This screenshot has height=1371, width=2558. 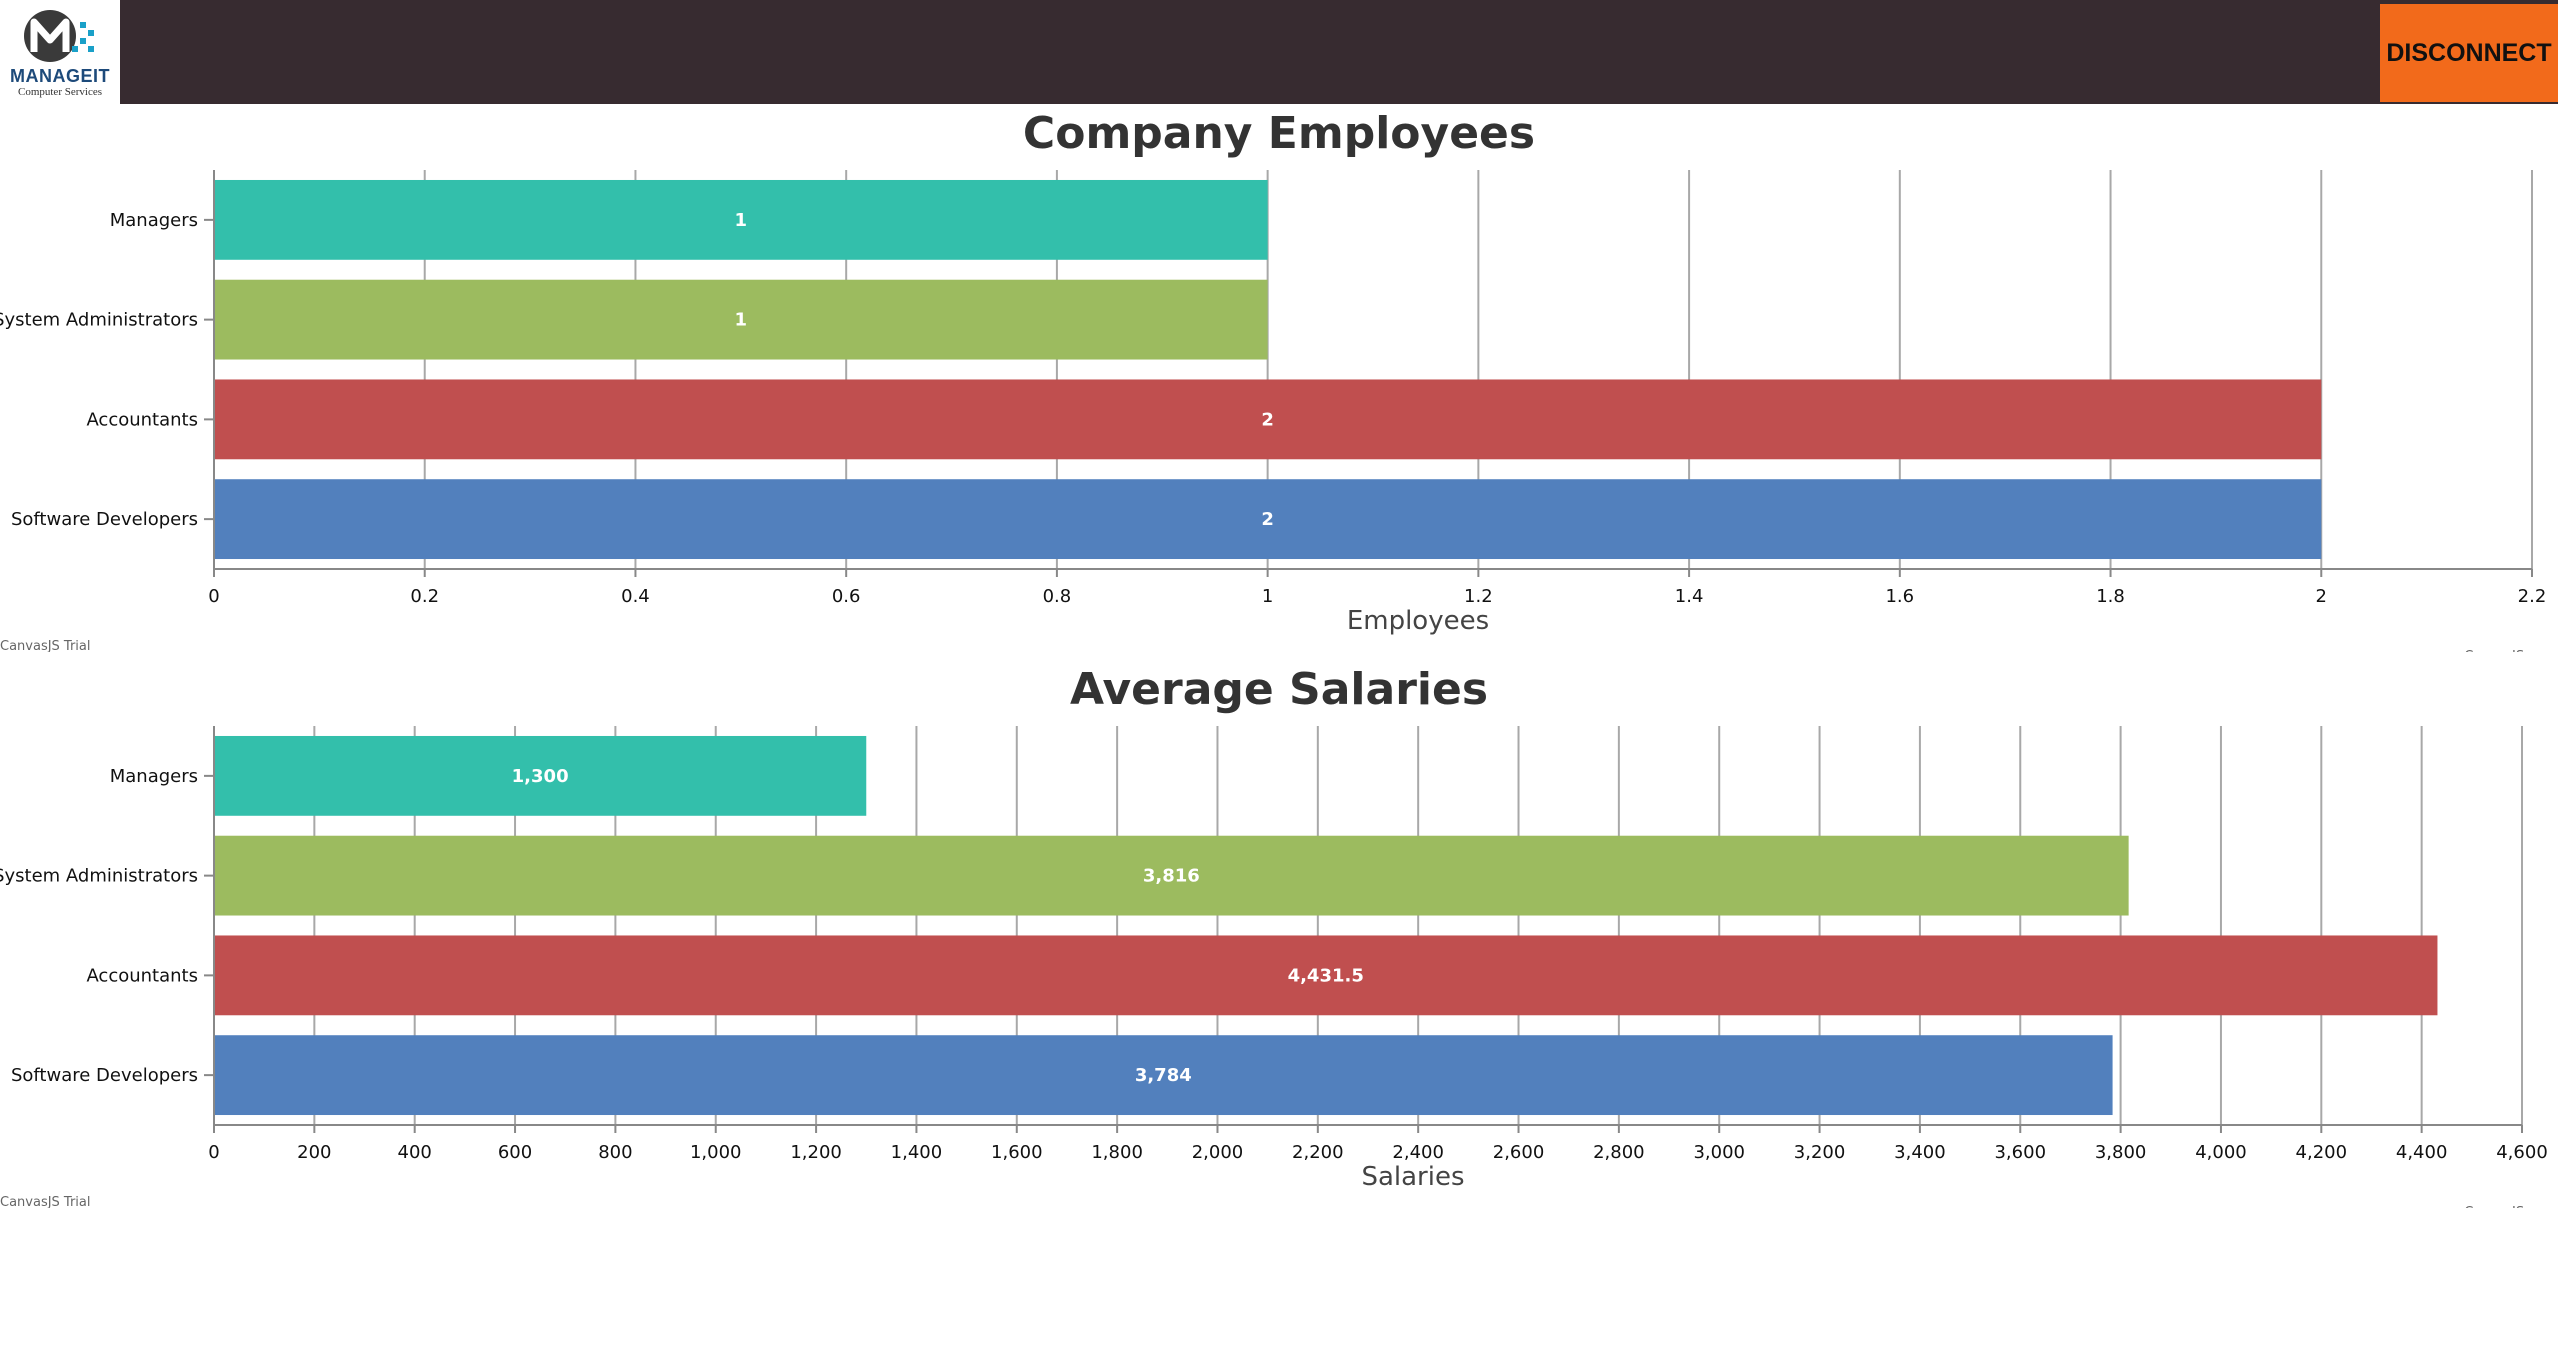 I want to click on chart-title: Company Employees, so click(x=1279, y=133).